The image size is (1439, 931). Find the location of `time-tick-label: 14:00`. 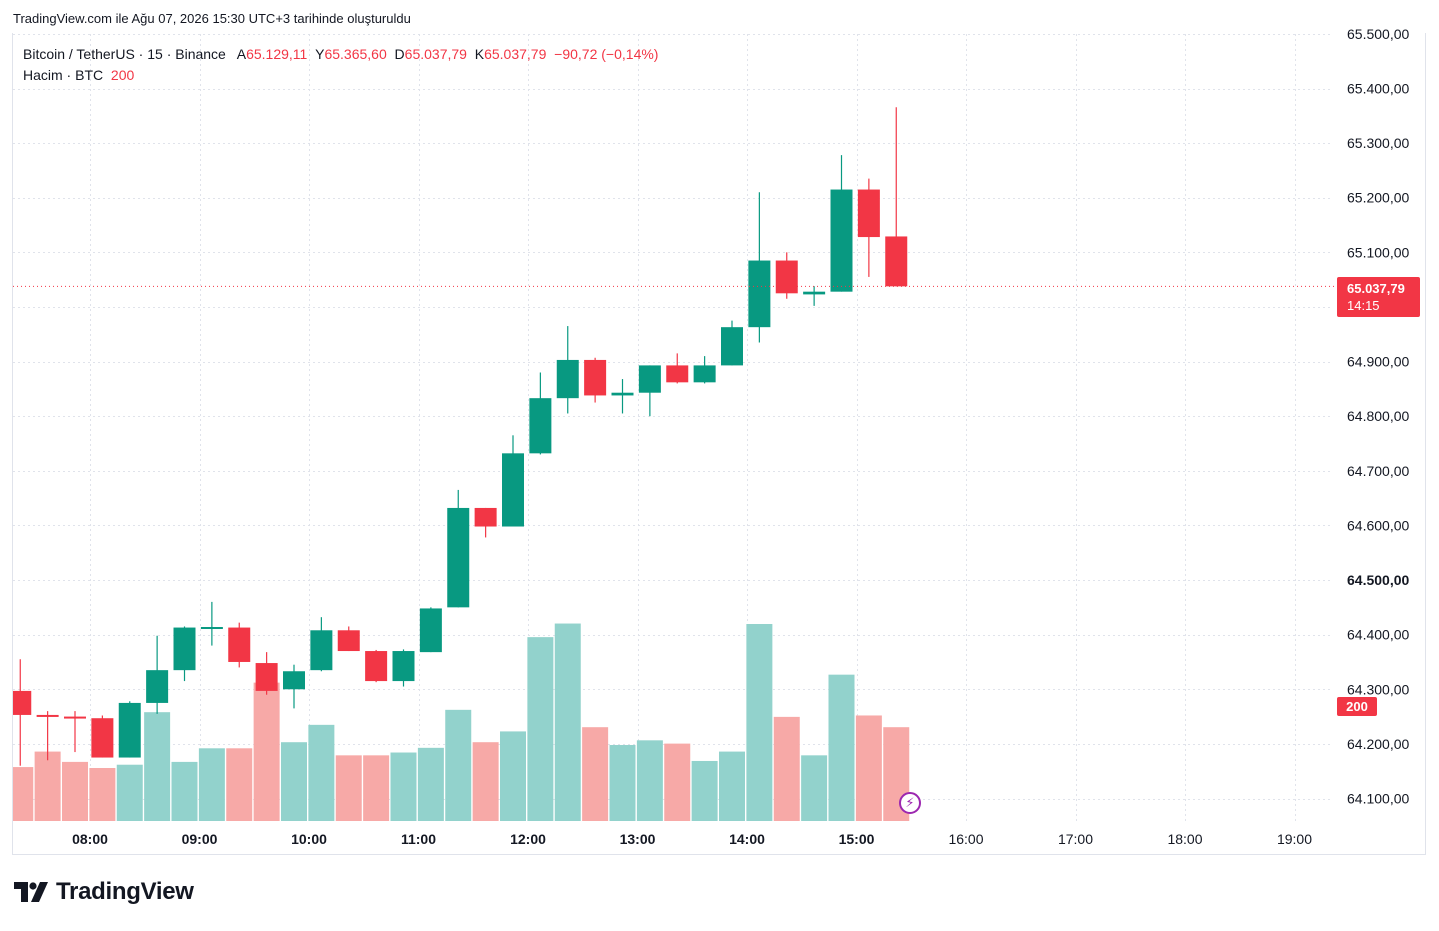

time-tick-label: 14:00 is located at coordinates (747, 839).